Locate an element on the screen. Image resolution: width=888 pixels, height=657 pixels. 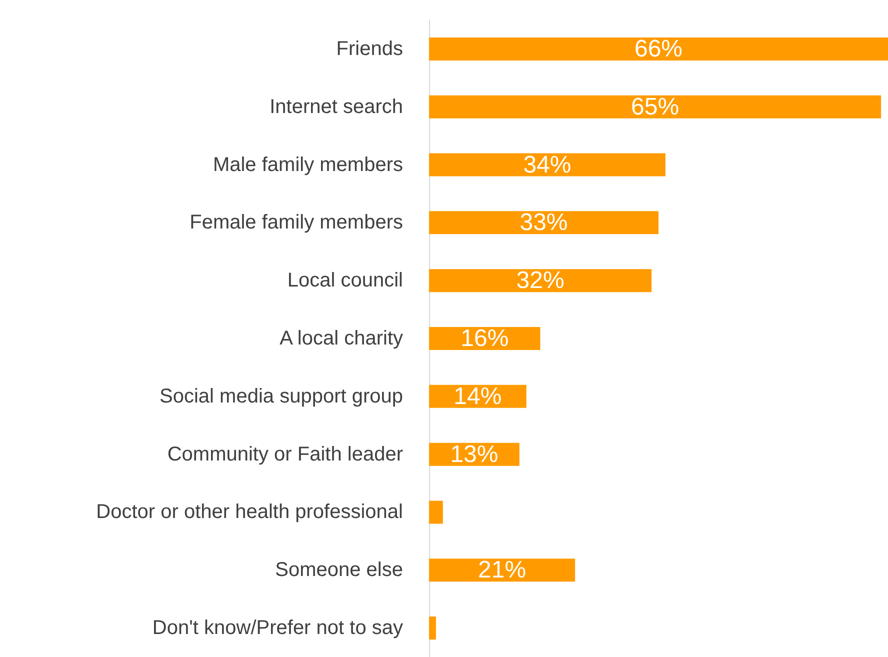
y-tick-label: Community or Faith leader is located at coordinates (285, 454).